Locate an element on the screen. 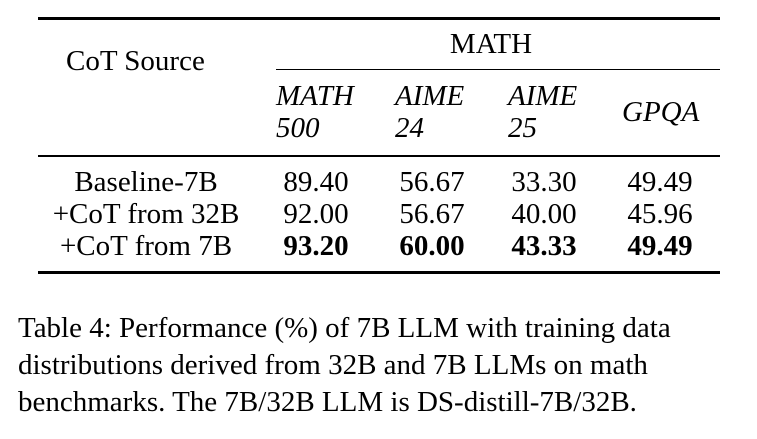 The image size is (757, 439). table-cell: 49.49 is located at coordinates (660, 182).